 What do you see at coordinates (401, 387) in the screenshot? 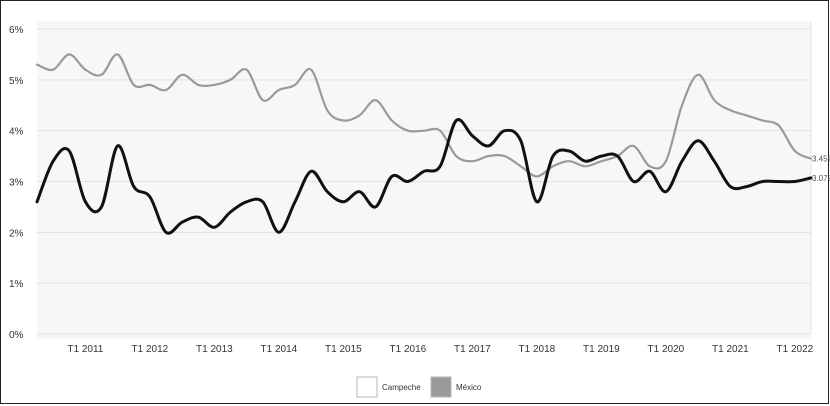
I see `legend-label: Campeche` at bounding box center [401, 387].